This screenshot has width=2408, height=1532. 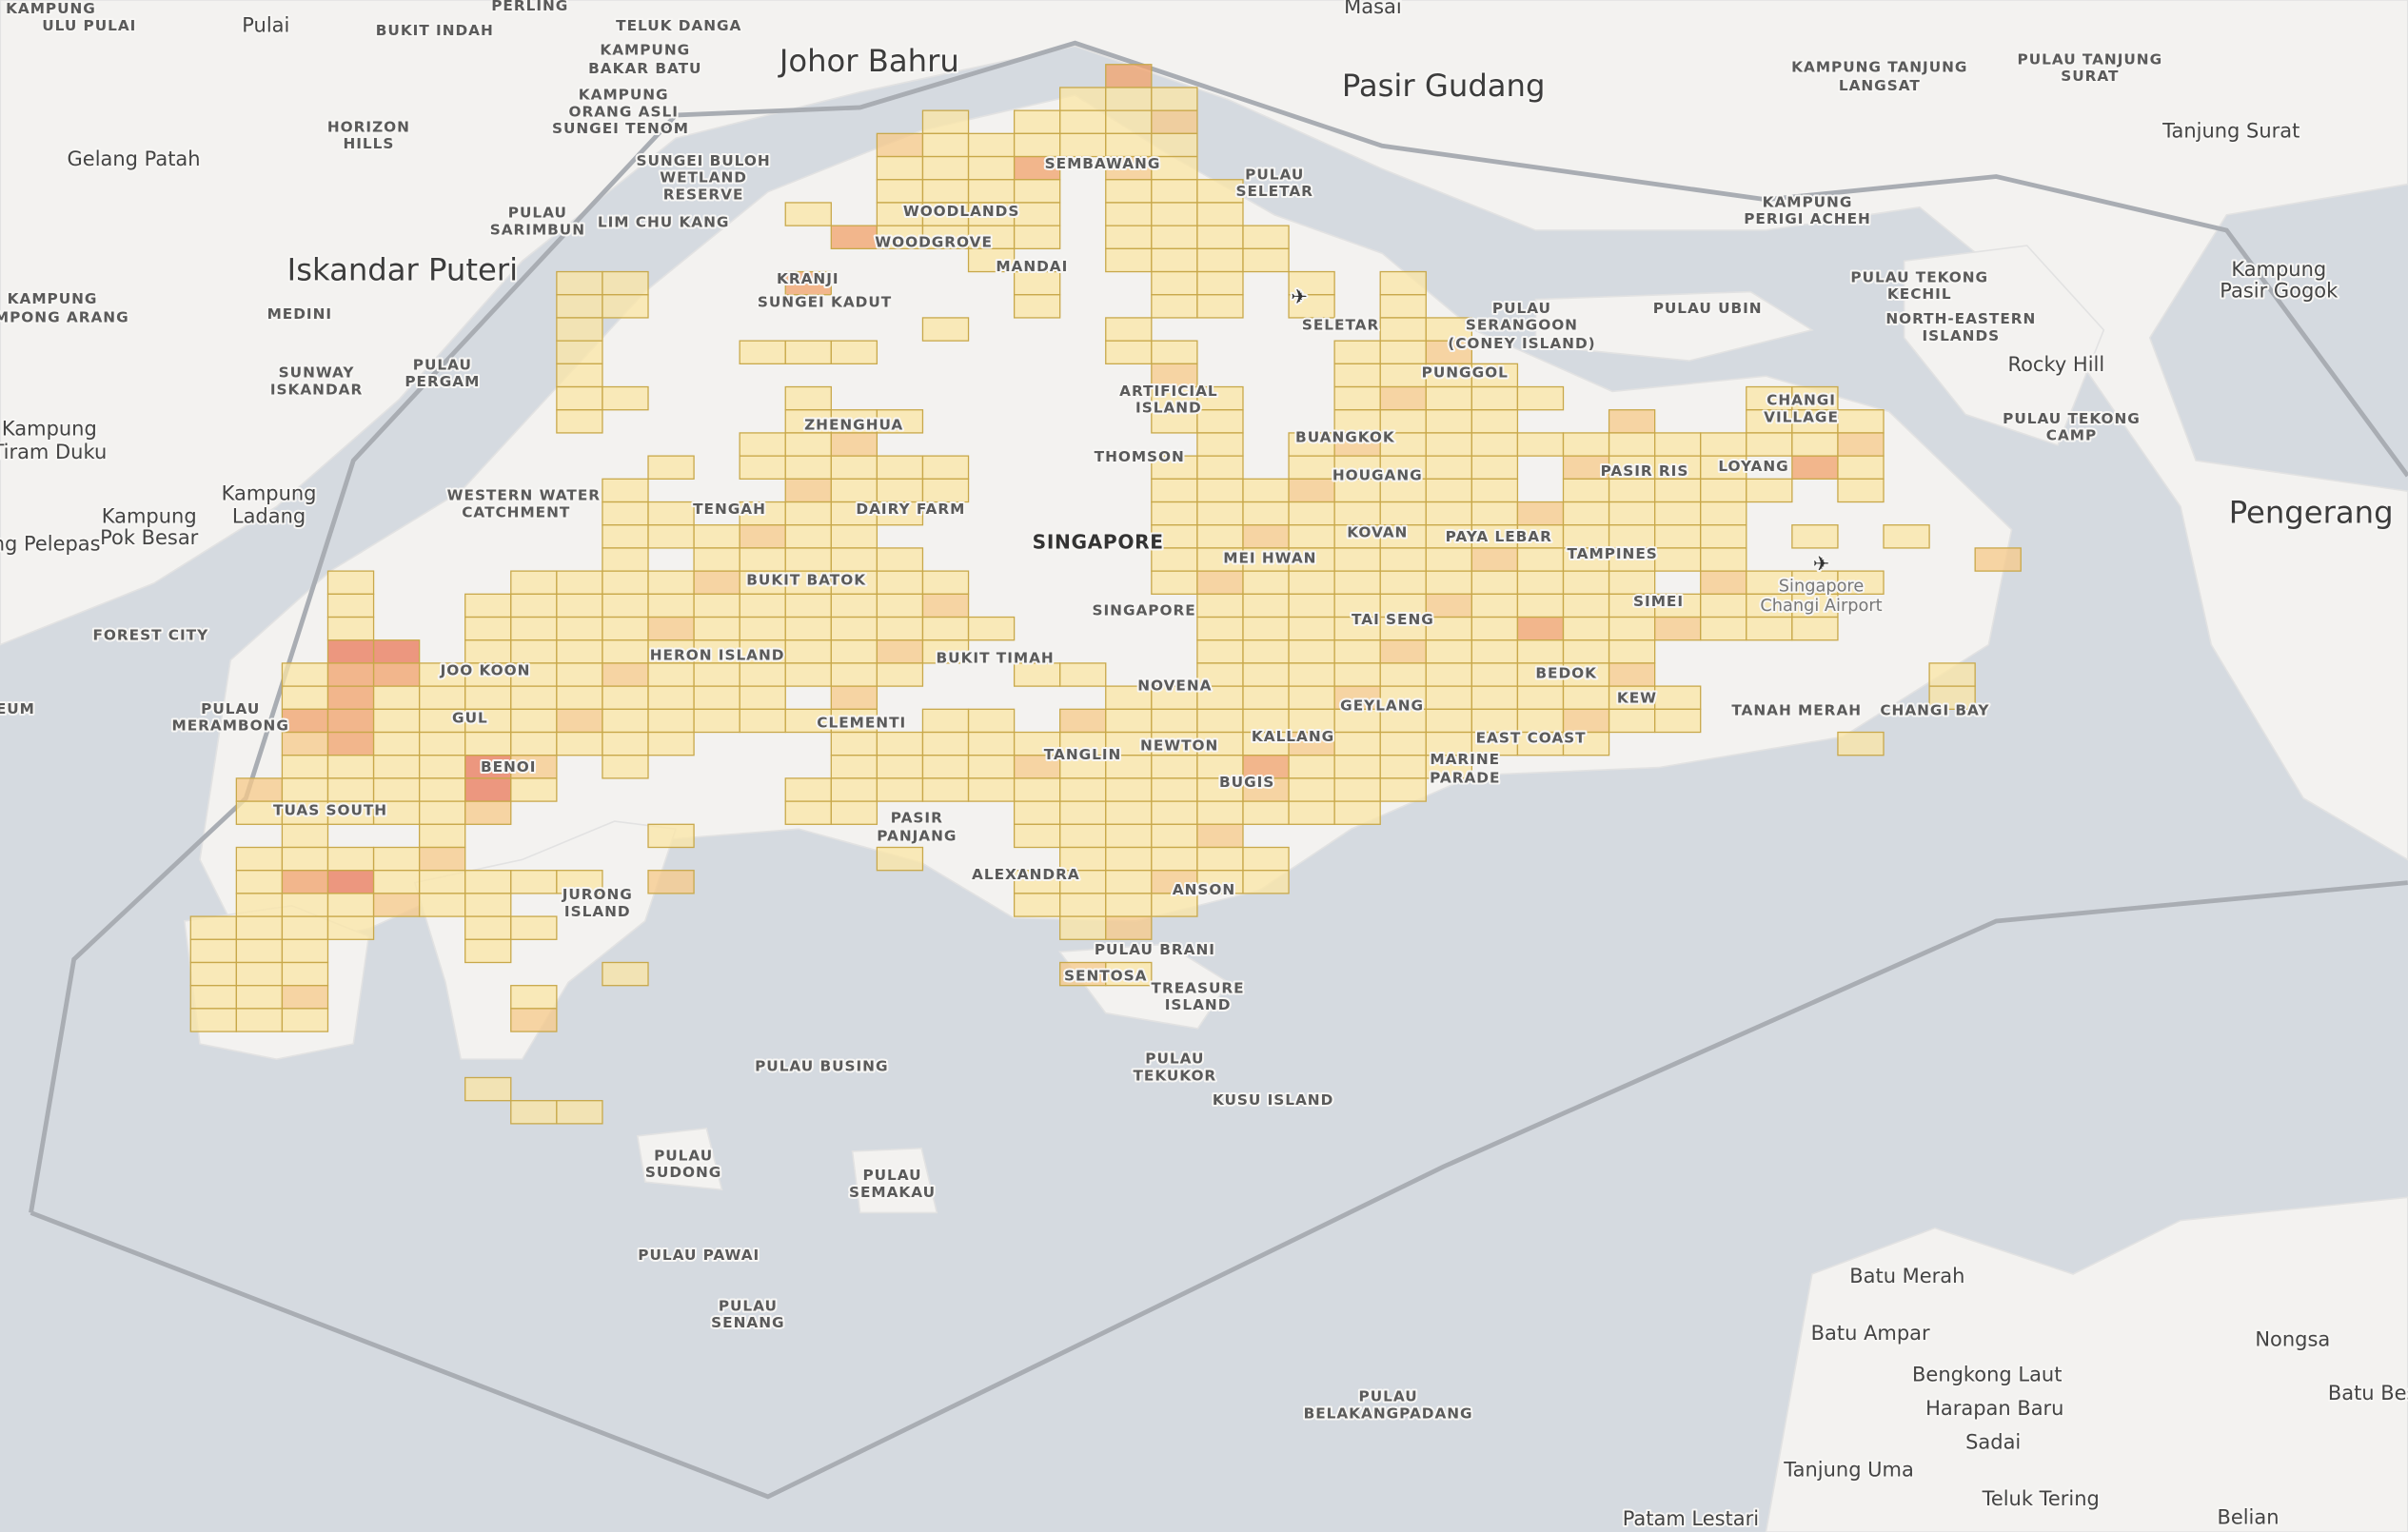 What do you see at coordinates (645, 50) in the screenshot?
I see `place-label: KAMPUNG` at bounding box center [645, 50].